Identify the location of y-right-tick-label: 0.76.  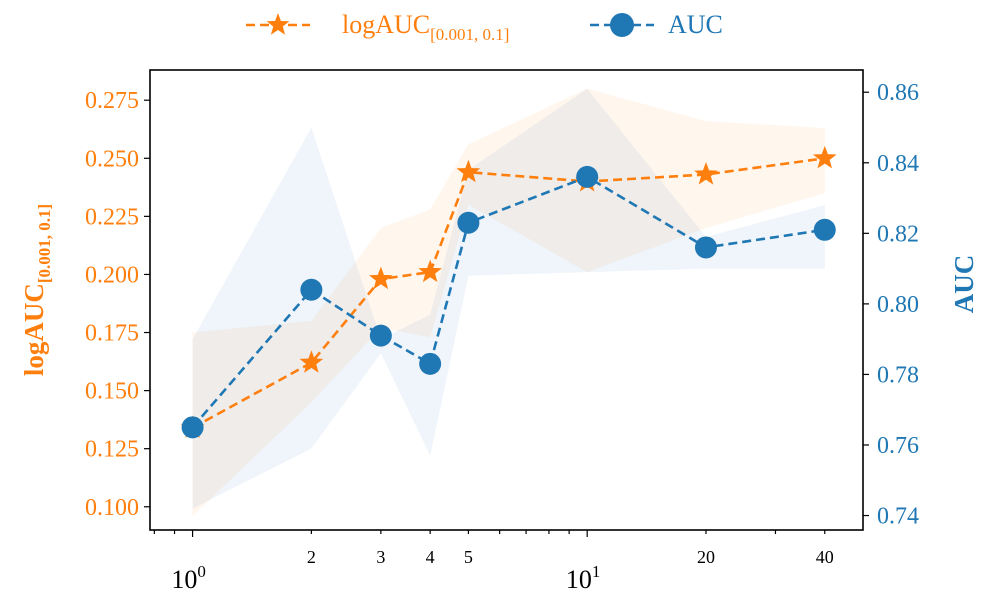
(898, 446).